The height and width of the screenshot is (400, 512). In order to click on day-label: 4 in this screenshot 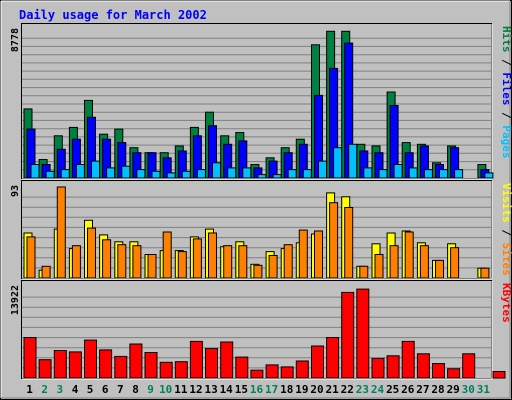, I will do `click(75, 389)`.